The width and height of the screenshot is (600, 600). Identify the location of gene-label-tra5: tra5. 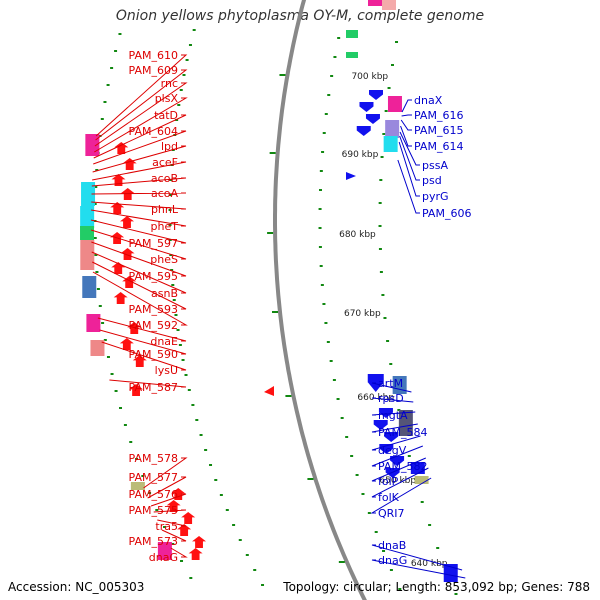
(166, 526).